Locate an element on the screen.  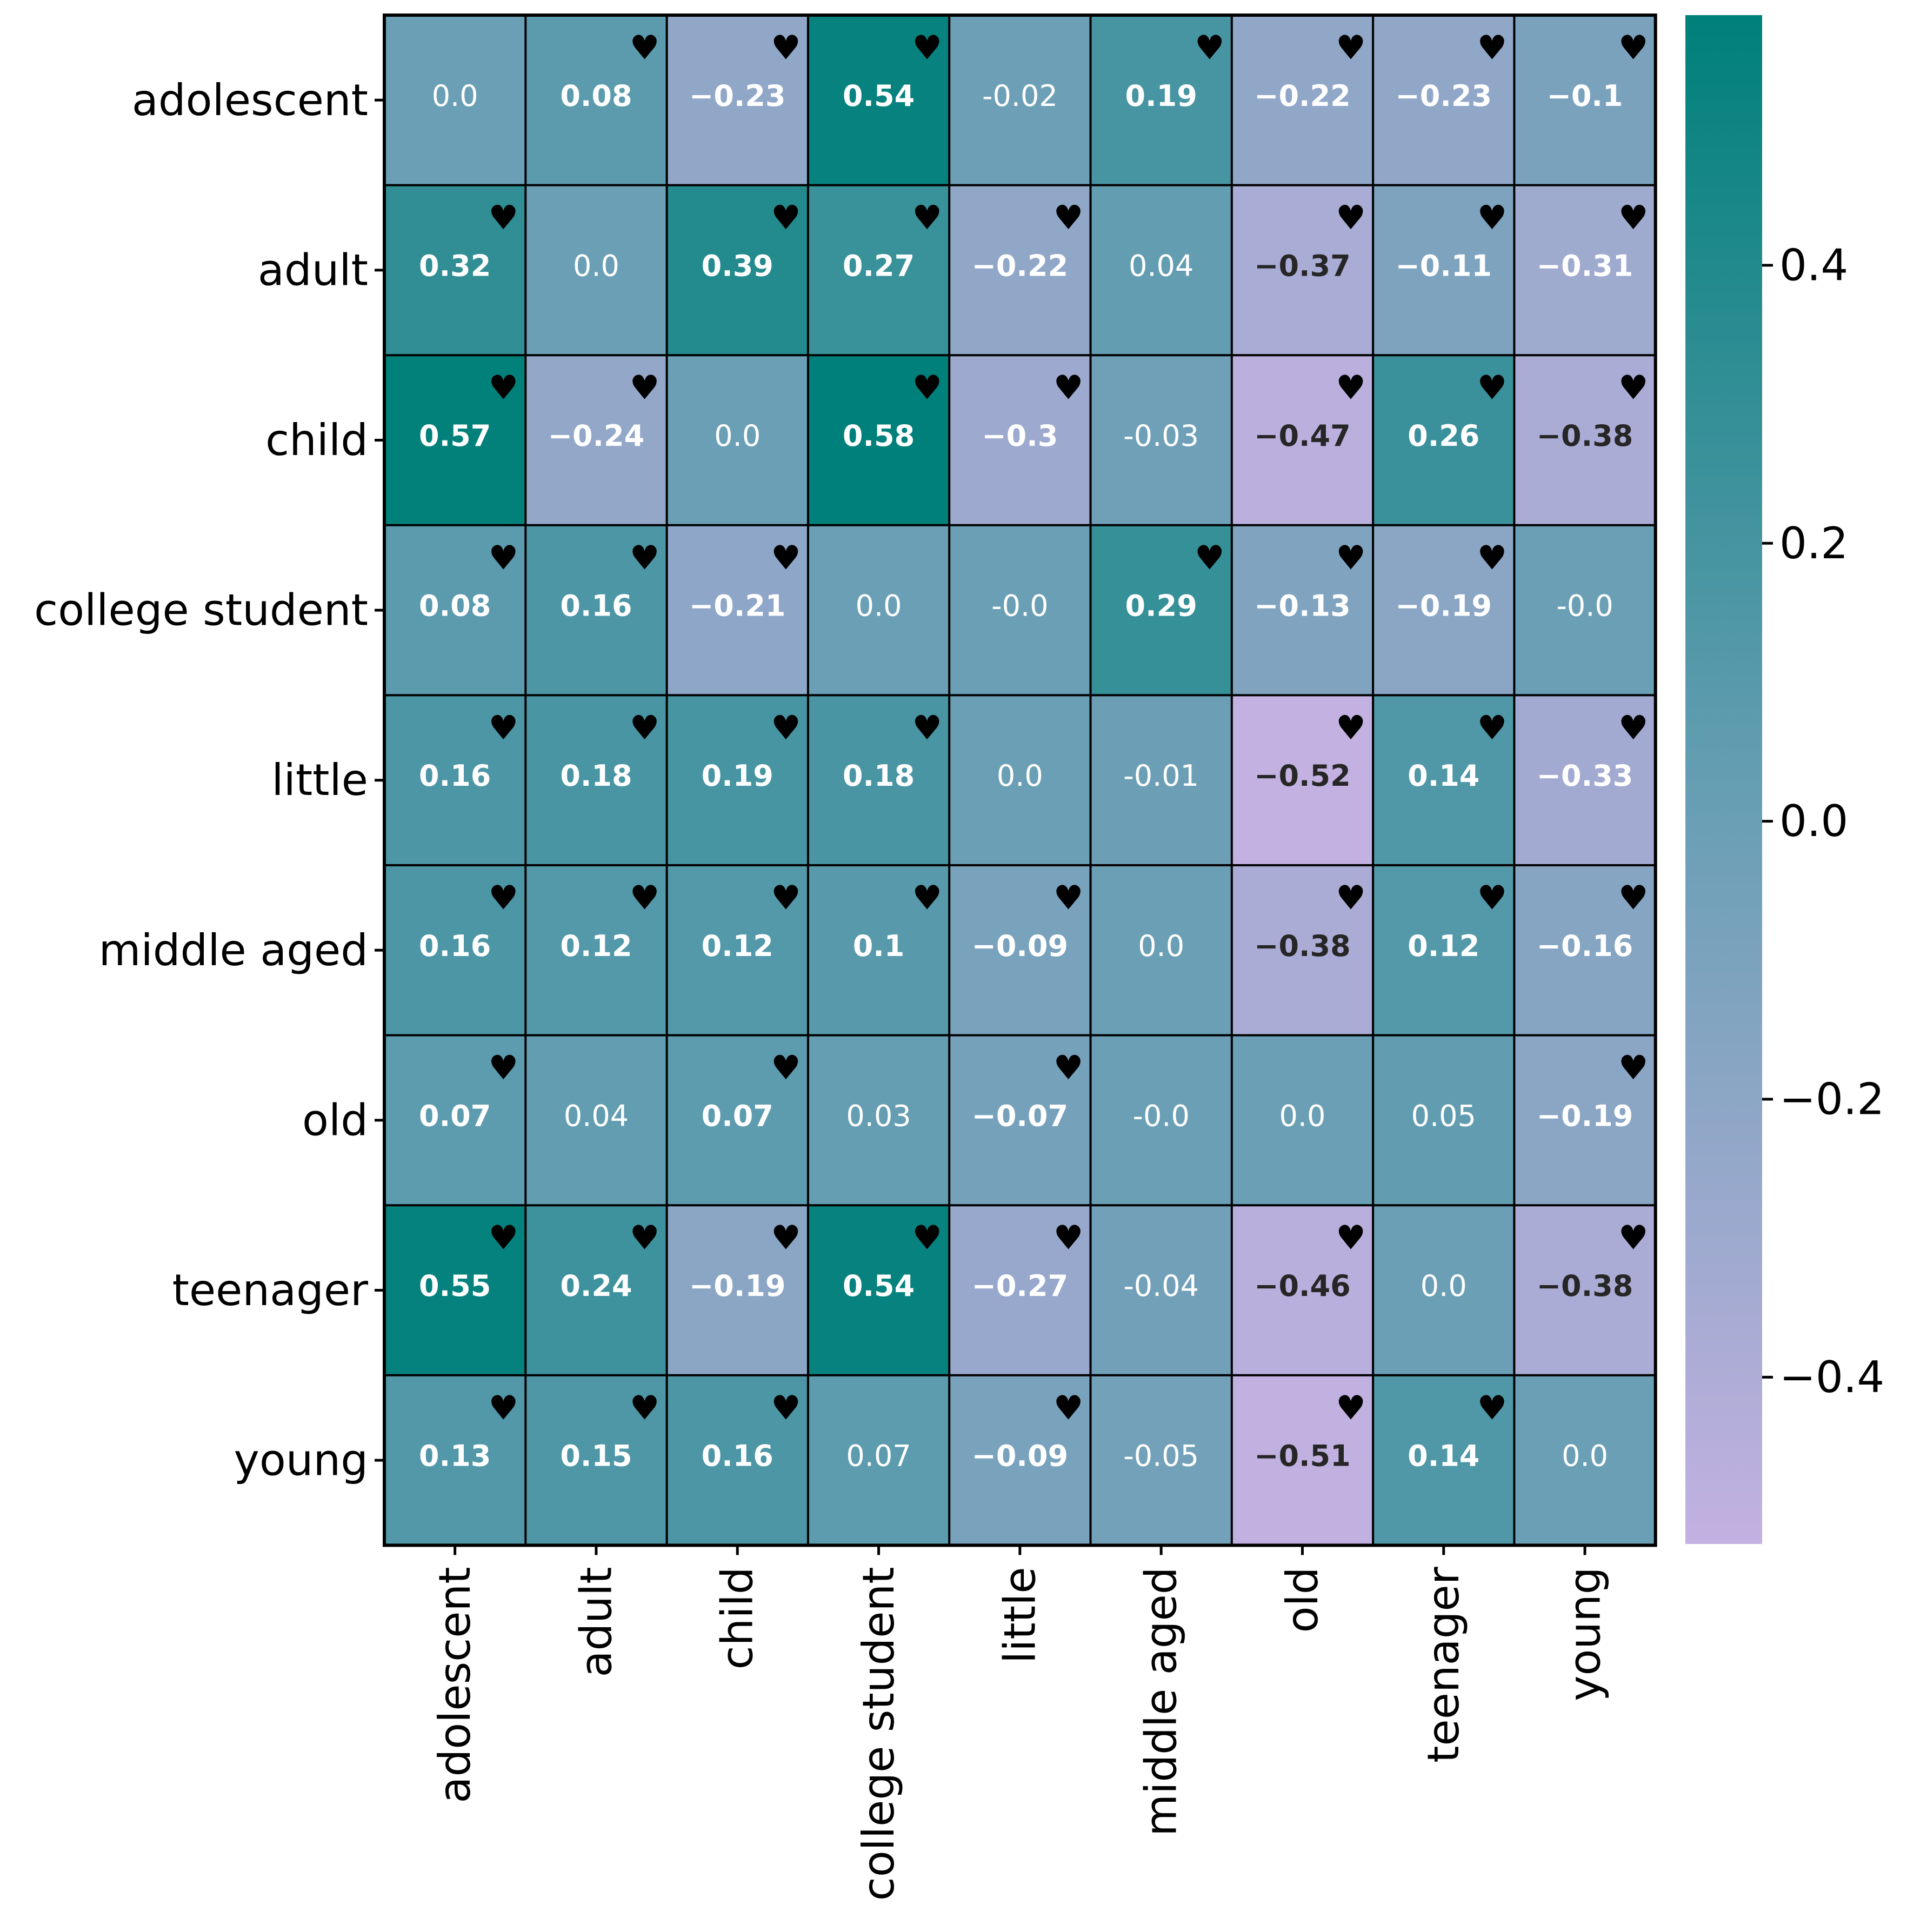
cell-value-label: -0.02 is located at coordinates (1020, 96).